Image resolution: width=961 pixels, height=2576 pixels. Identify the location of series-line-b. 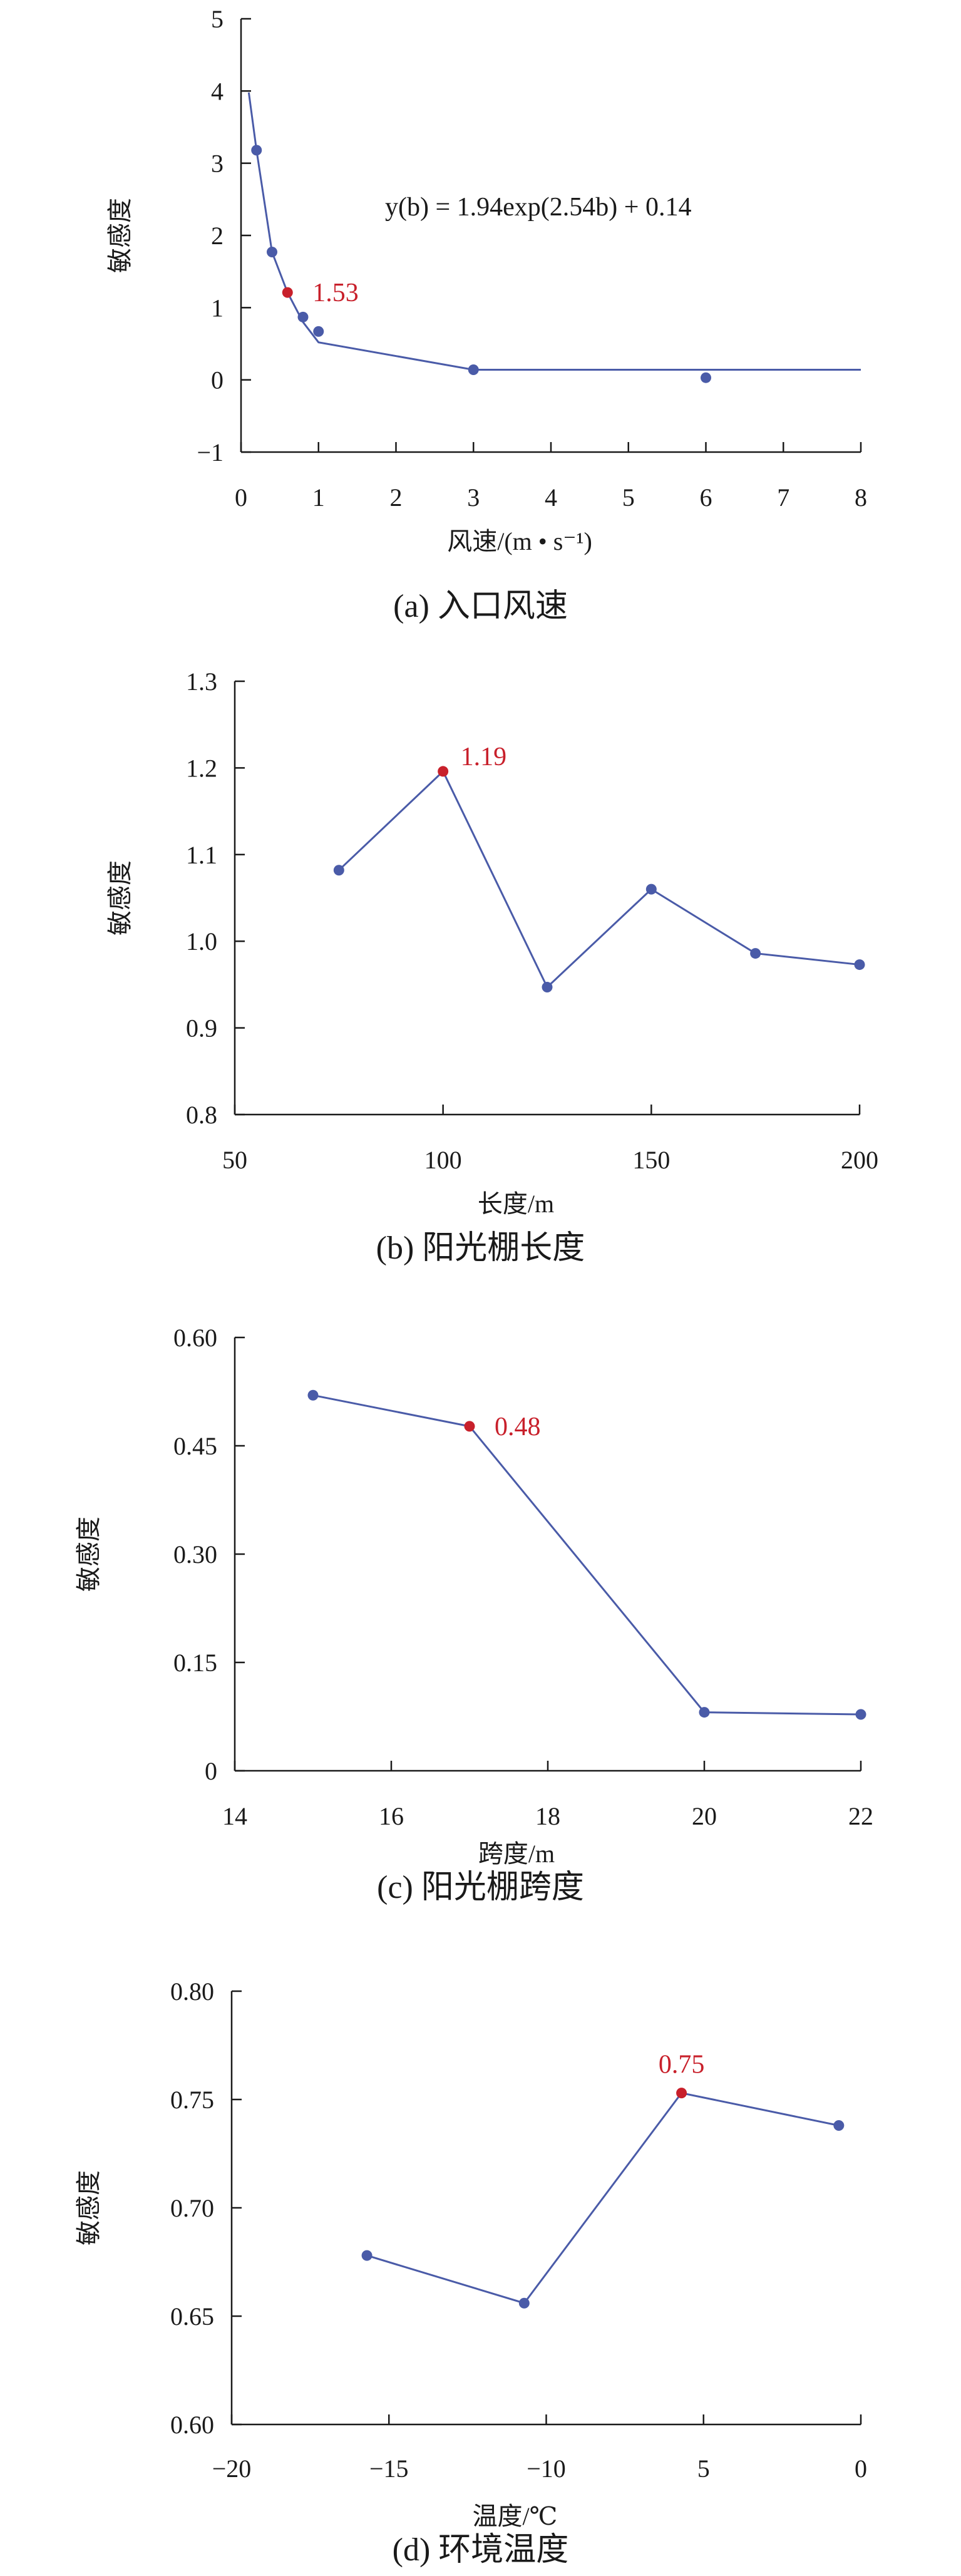
(599, 880).